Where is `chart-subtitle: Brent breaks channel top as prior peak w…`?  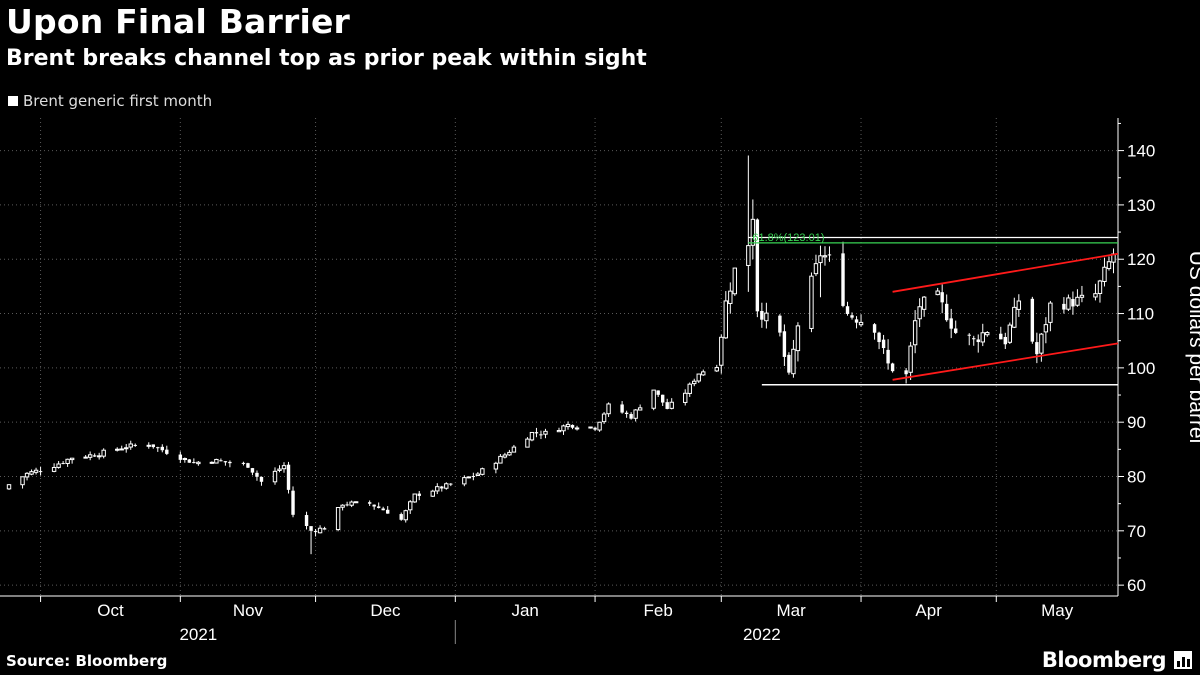 chart-subtitle: Brent breaks channel top as prior peak w… is located at coordinates (326, 58).